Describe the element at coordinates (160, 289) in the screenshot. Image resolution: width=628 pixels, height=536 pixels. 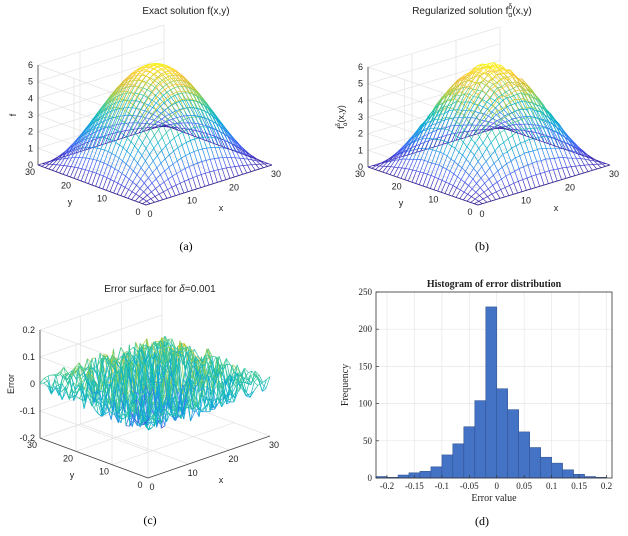
I see `panel-c-title: Error surface for δ=0.001` at that location.